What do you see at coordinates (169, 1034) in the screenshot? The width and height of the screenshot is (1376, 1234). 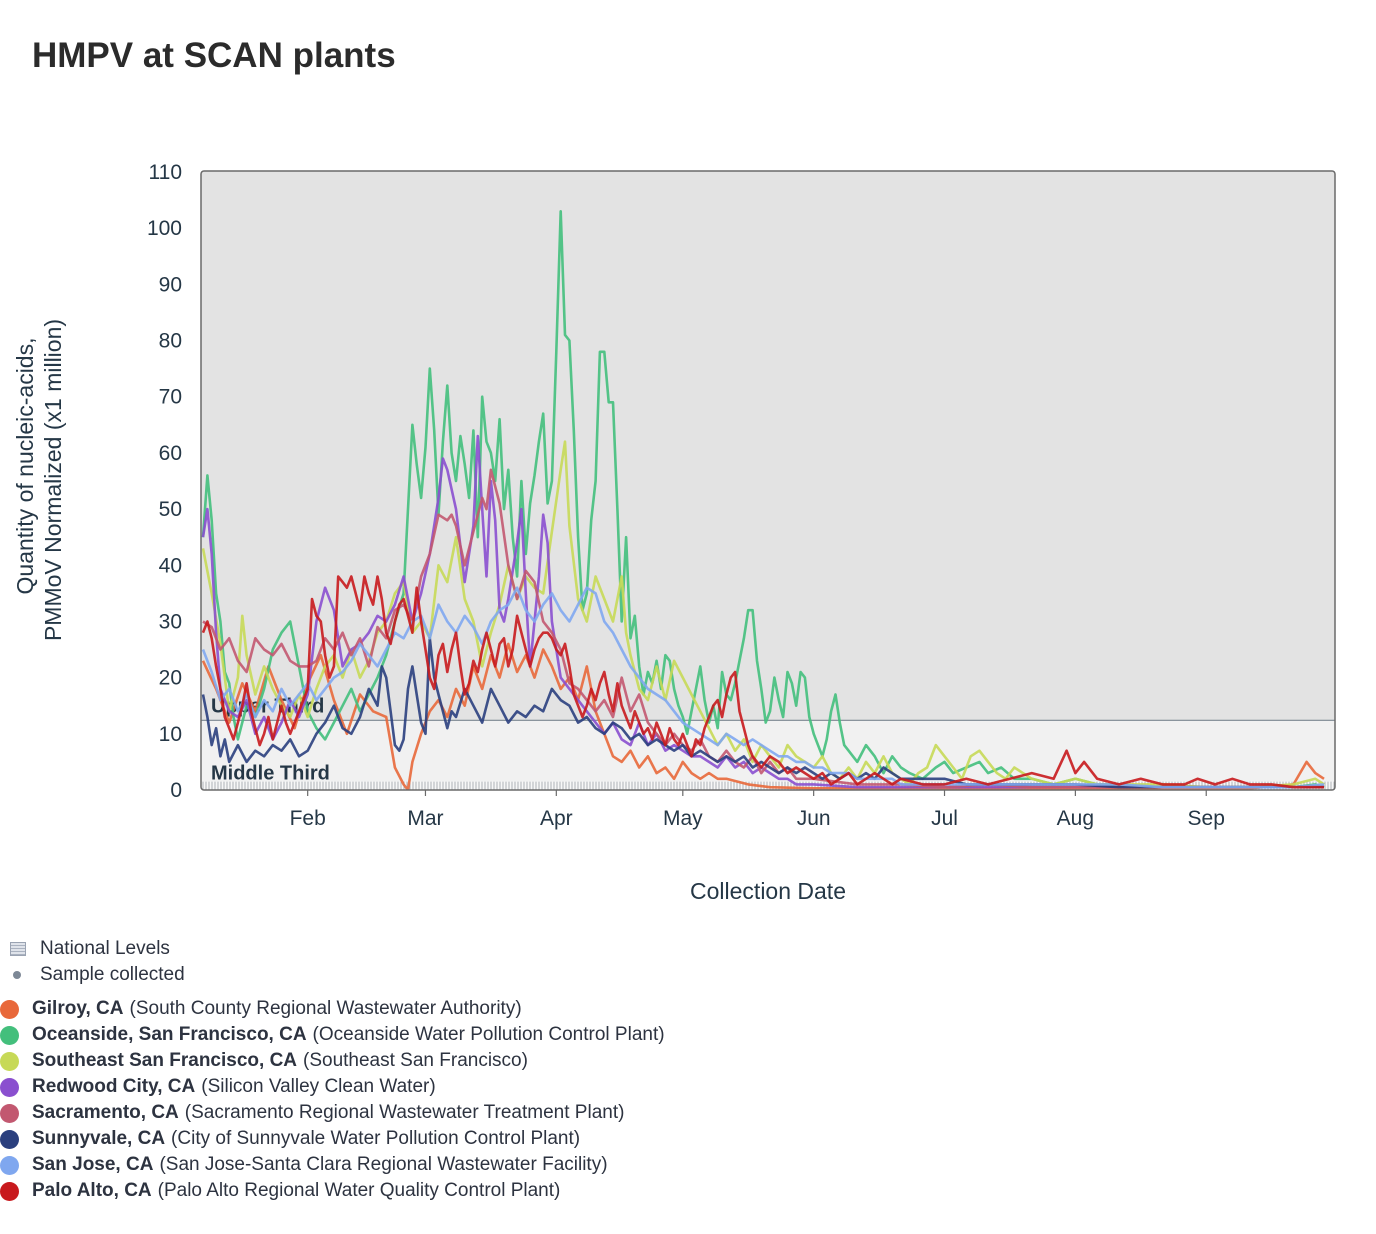 I see `legend-site-name: Oceanside, San Francisco, CA` at bounding box center [169, 1034].